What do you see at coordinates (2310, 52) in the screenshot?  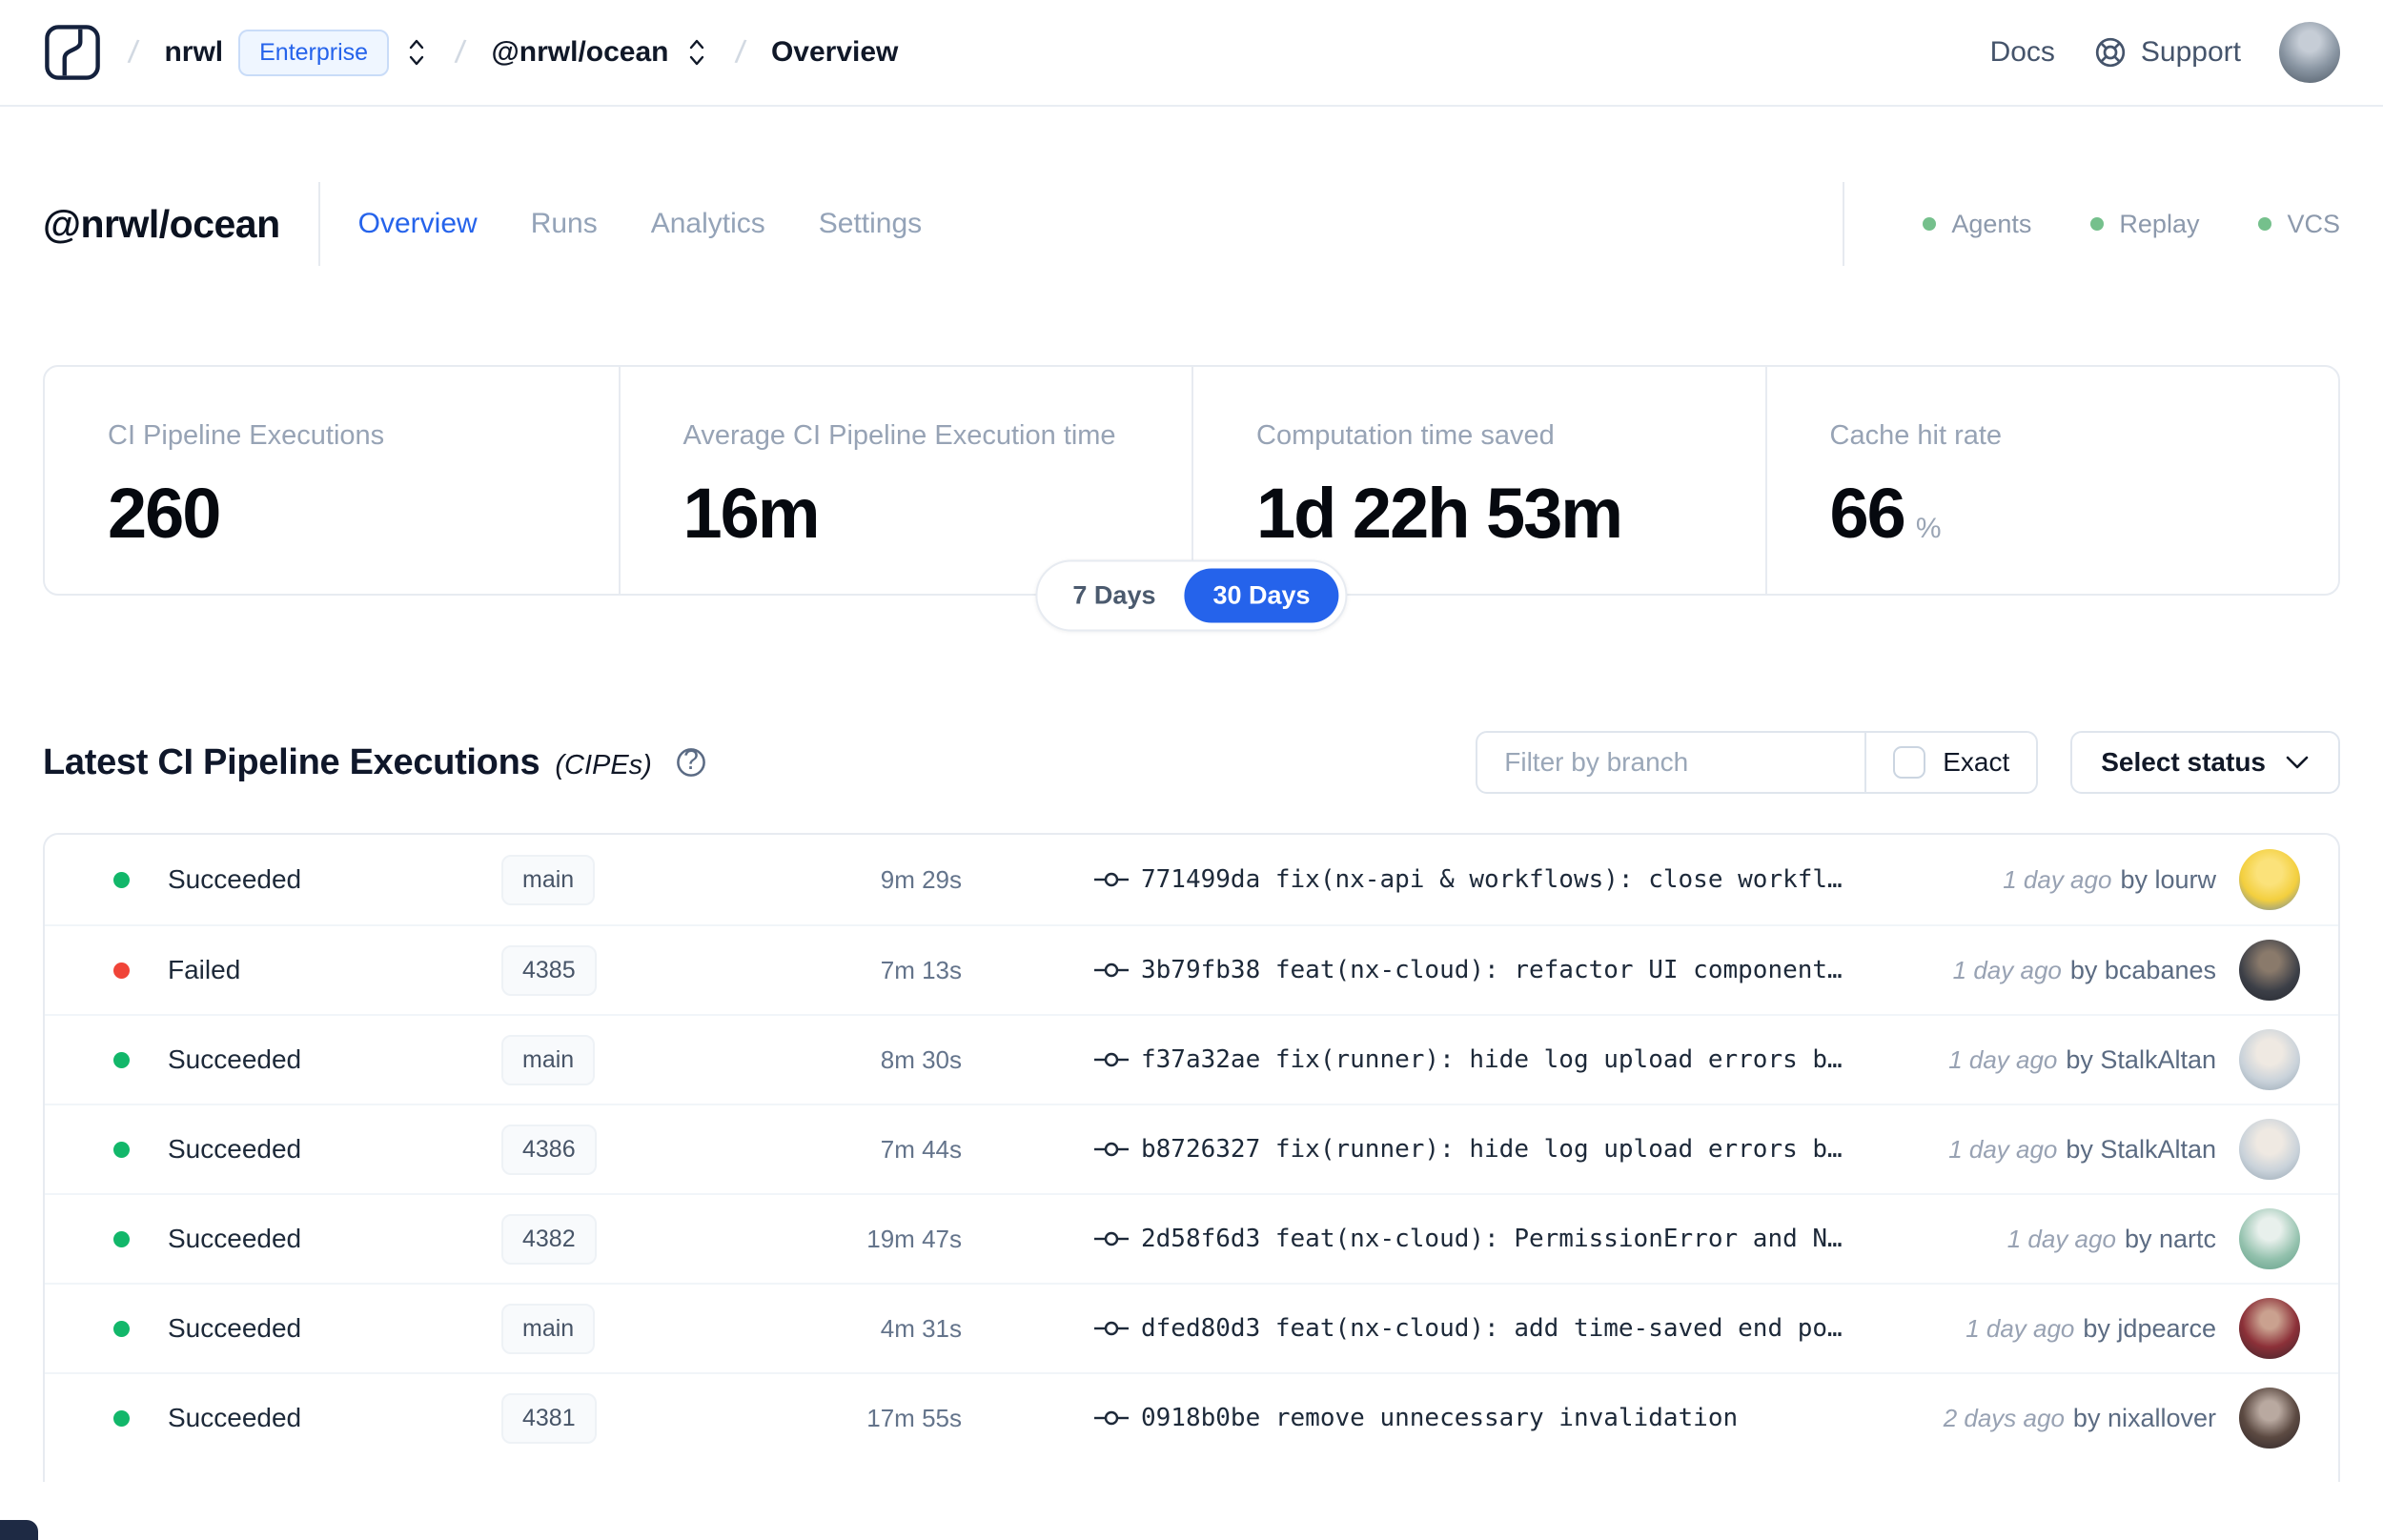 I see `user-avatar` at bounding box center [2310, 52].